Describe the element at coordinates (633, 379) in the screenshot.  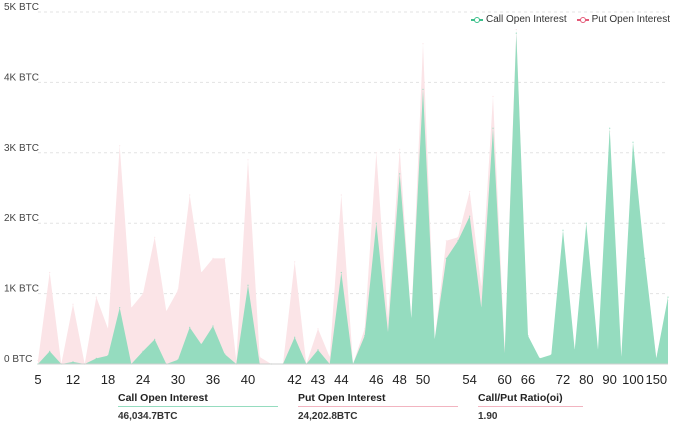
I see `x-tick-label-19: 100` at that location.